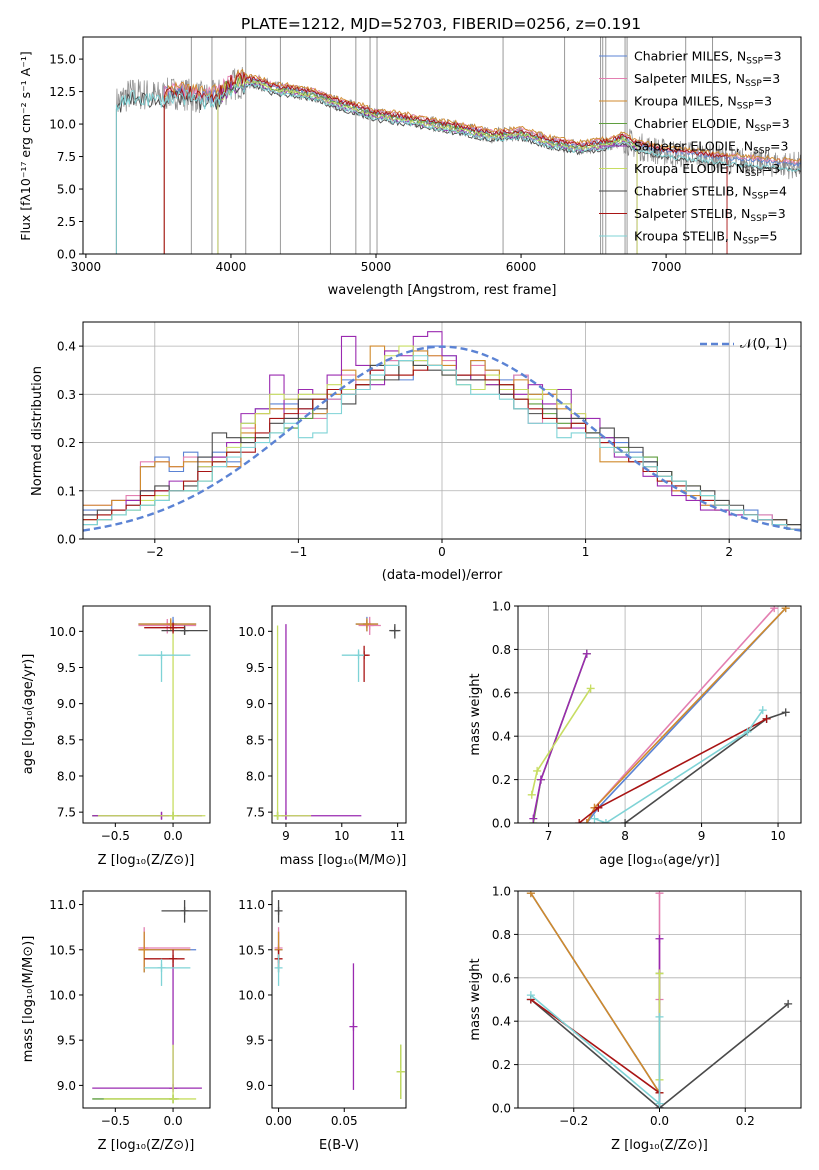 The height and width of the screenshot is (1170, 819). Describe the element at coordinates (711, 148) in the screenshot. I see `legend-label-salpeter-elodie: Salpeter ELODIE, NSSP=3` at that location.